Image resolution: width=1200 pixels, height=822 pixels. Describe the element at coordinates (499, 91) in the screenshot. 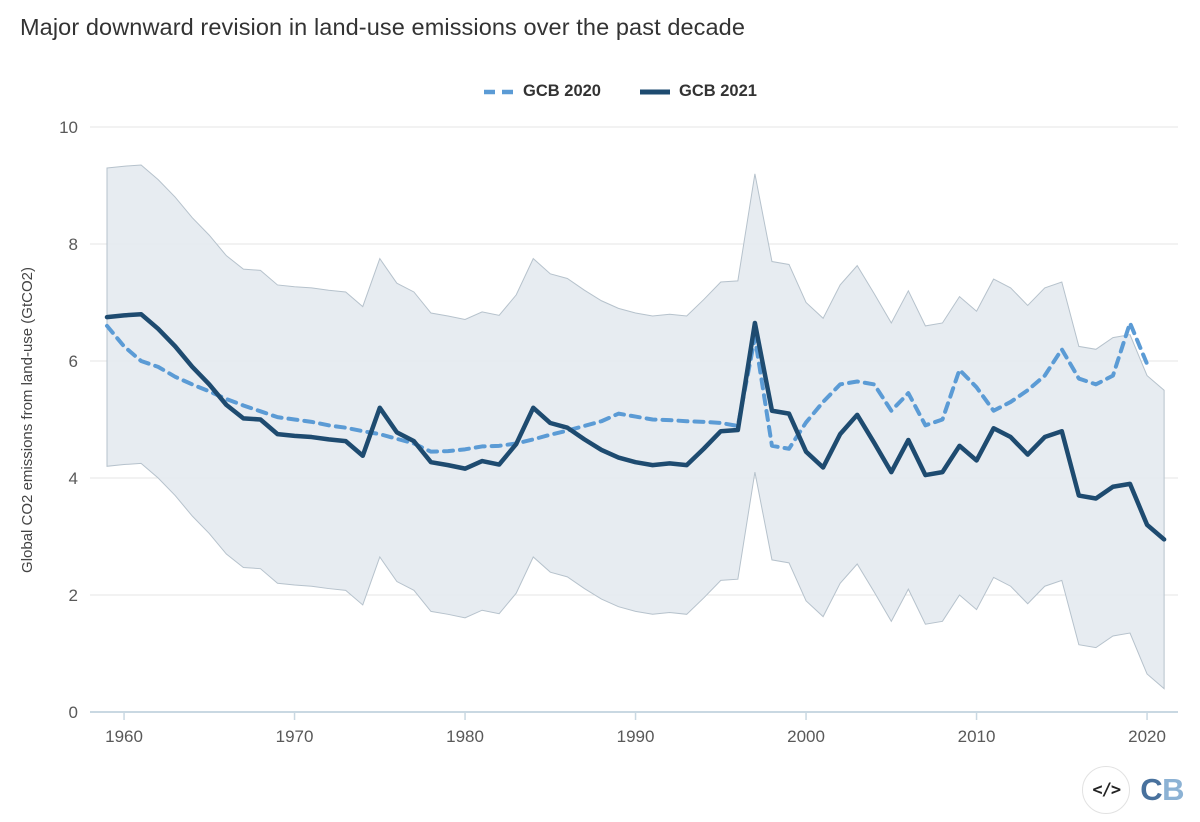

I see `legend-swatch-dashed-icon` at that location.